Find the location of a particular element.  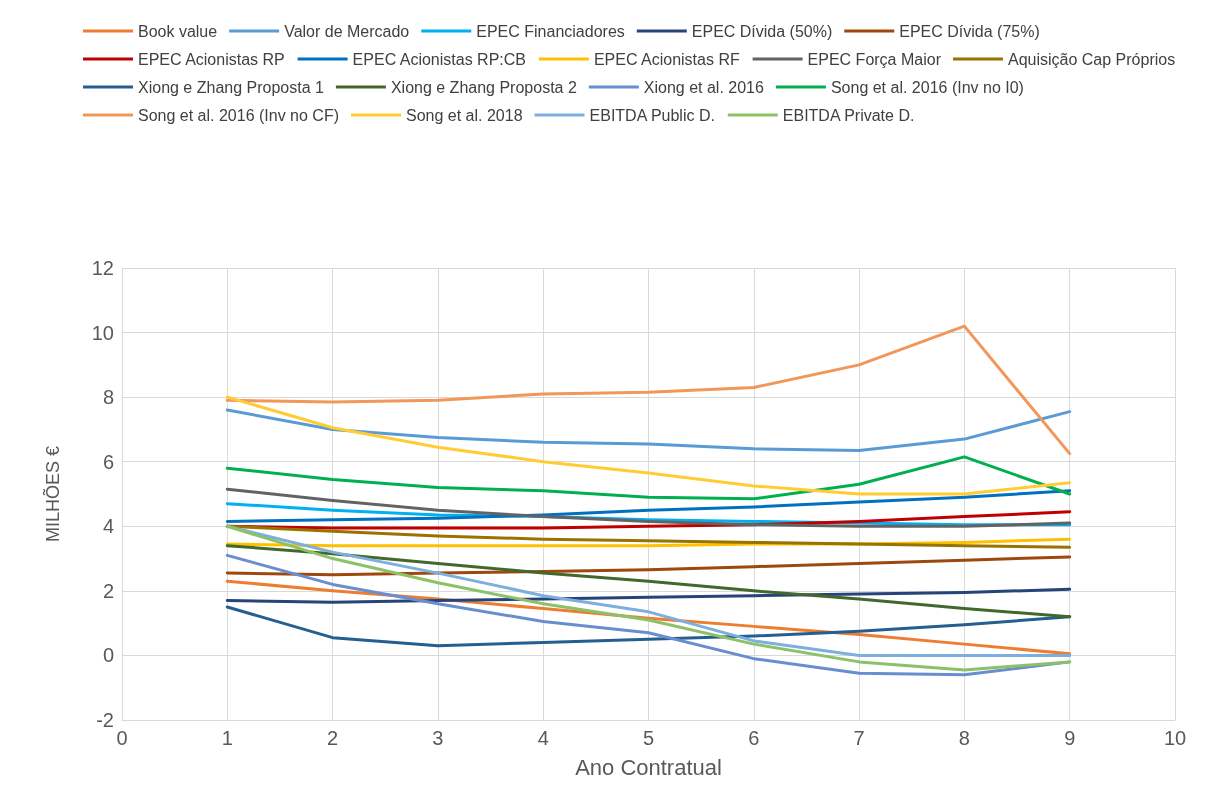

x-tick-label: 2 is located at coordinates (333, 738).